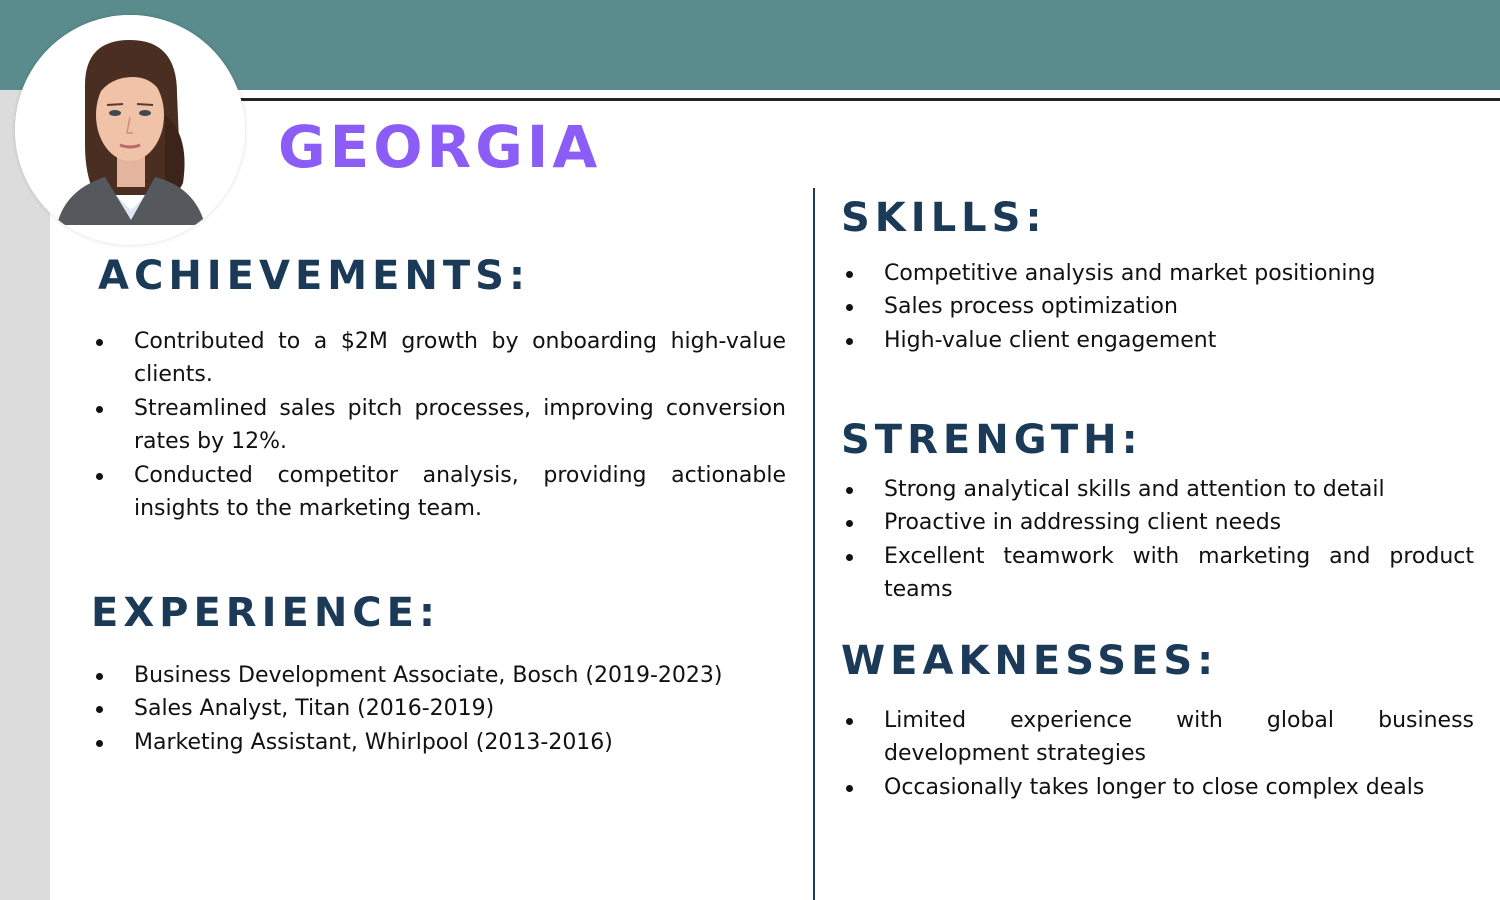 Image resolution: width=1500 pixels, height=900 pixels. What do you see at coordinates (130, 130) in the screenshot?
I see `profile-photo` at bounding box center [130, 130].